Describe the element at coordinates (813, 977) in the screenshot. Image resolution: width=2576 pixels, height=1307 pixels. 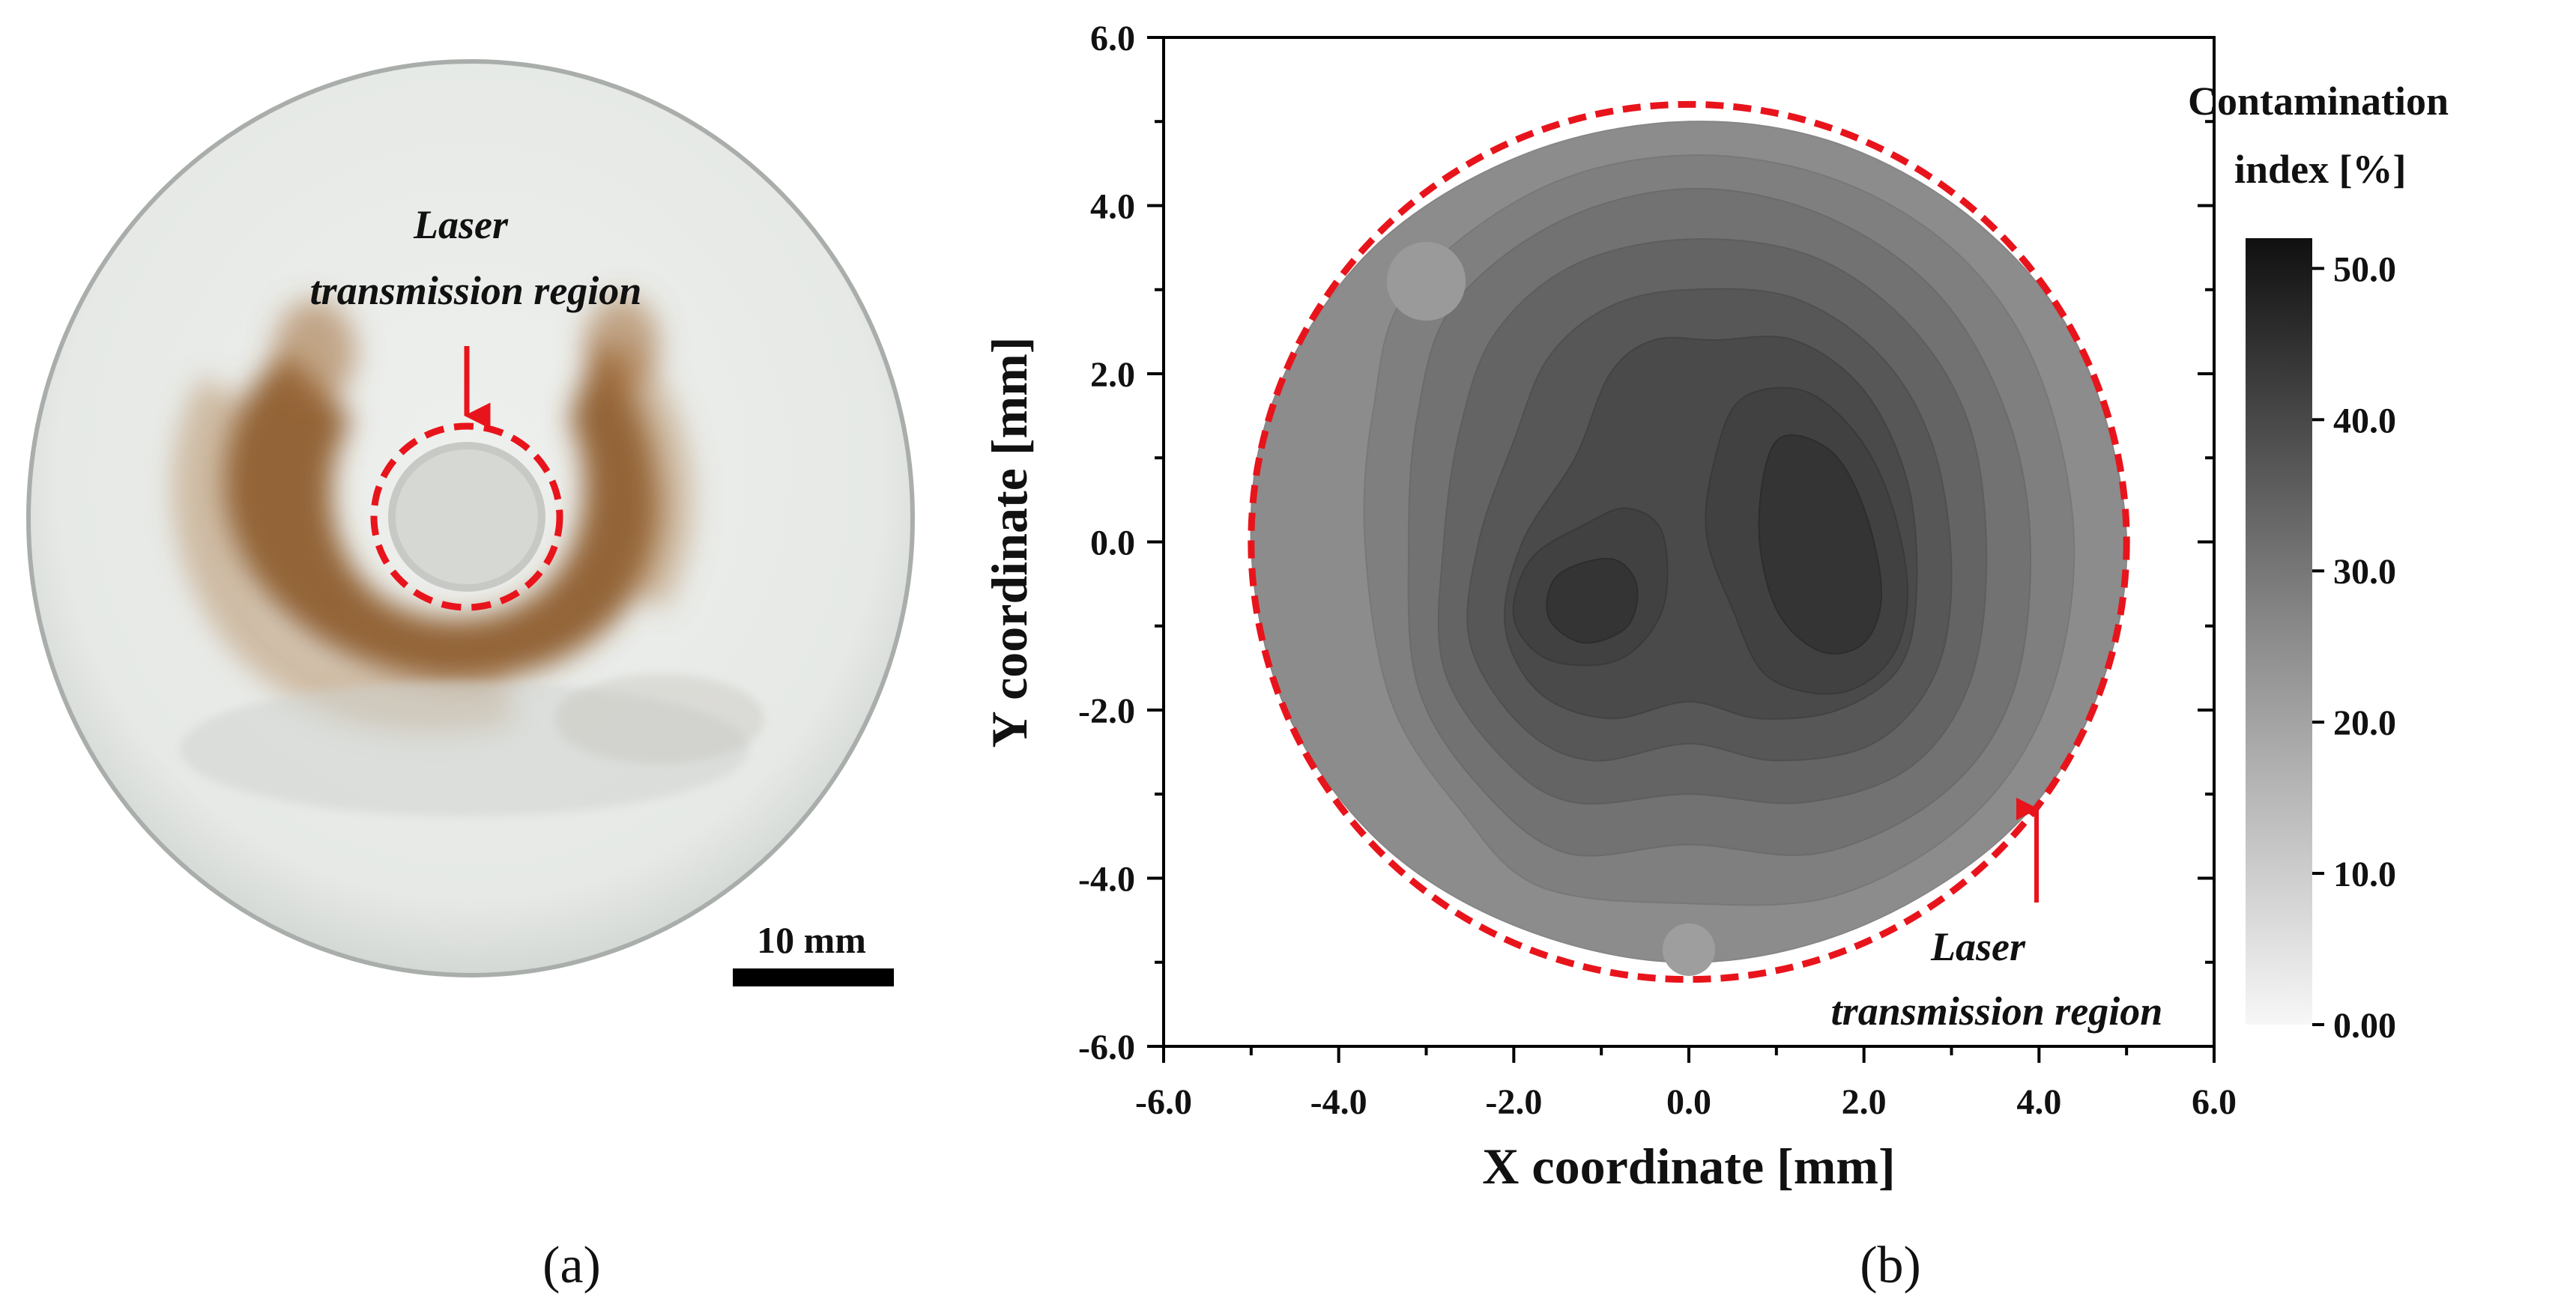
I see `scale-bar` at that location.